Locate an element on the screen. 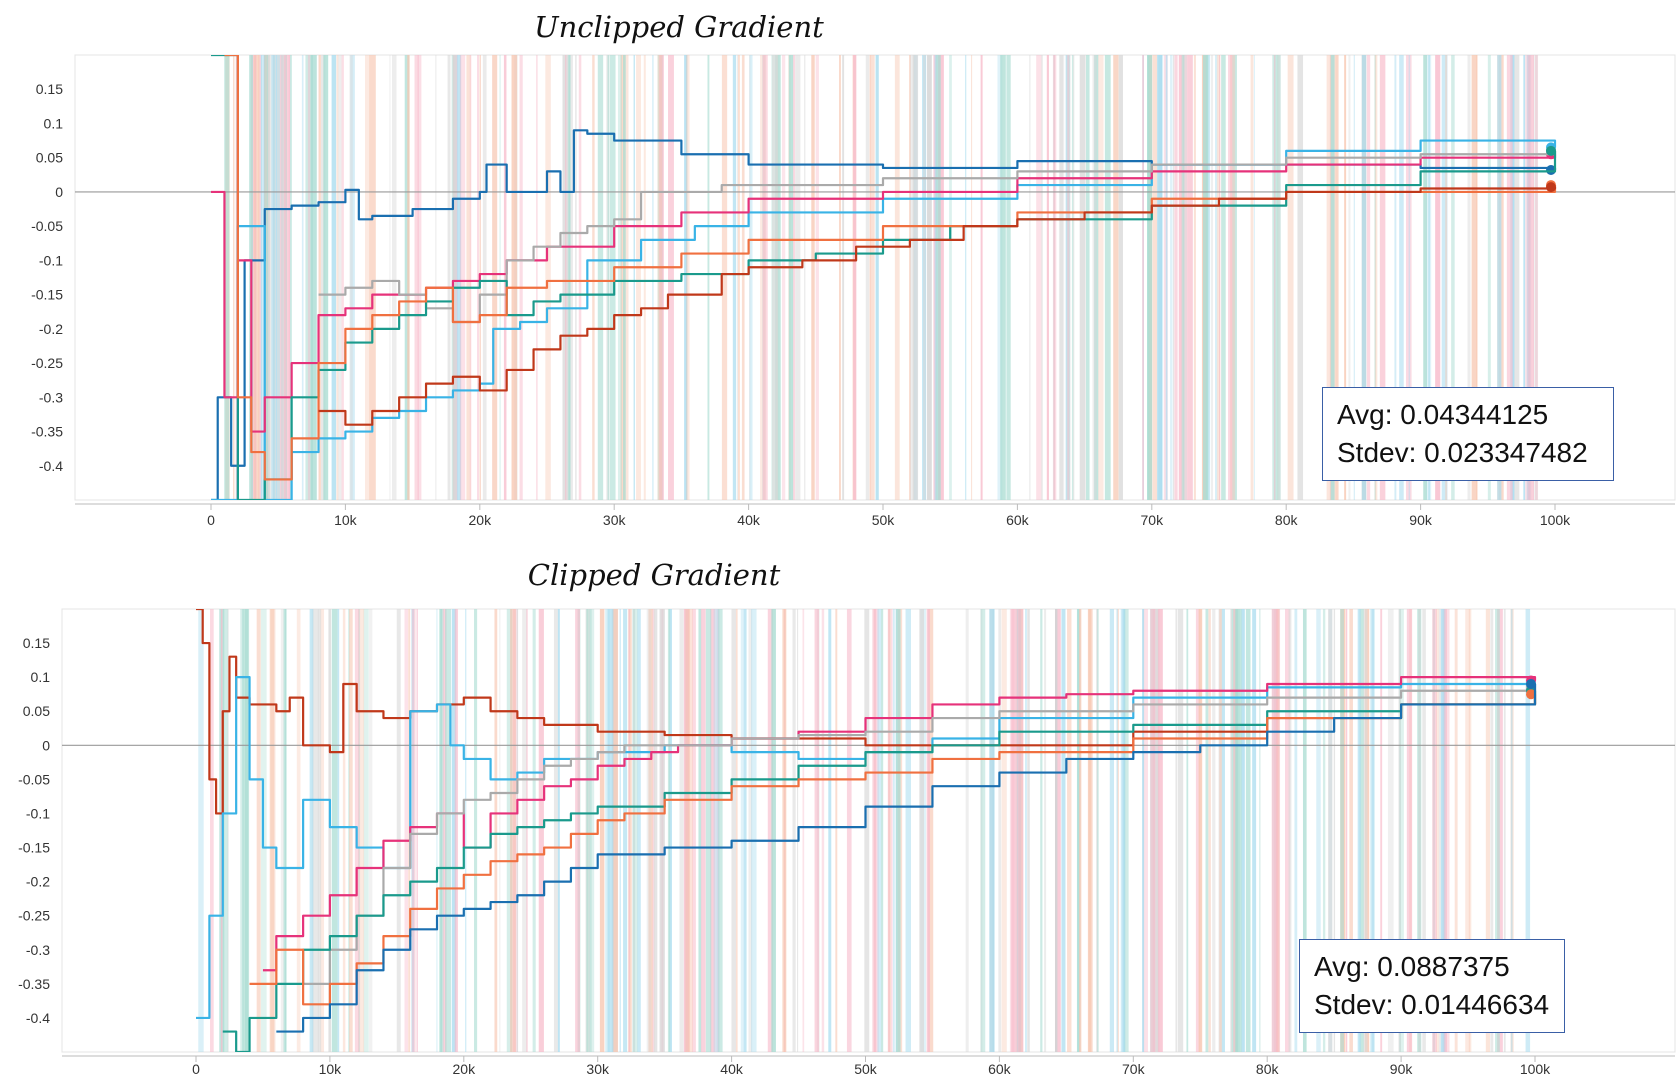 The height and width of the screenshot is (1080, 1678). x-tick-label: 60k is located at coordinates (1018, 520).